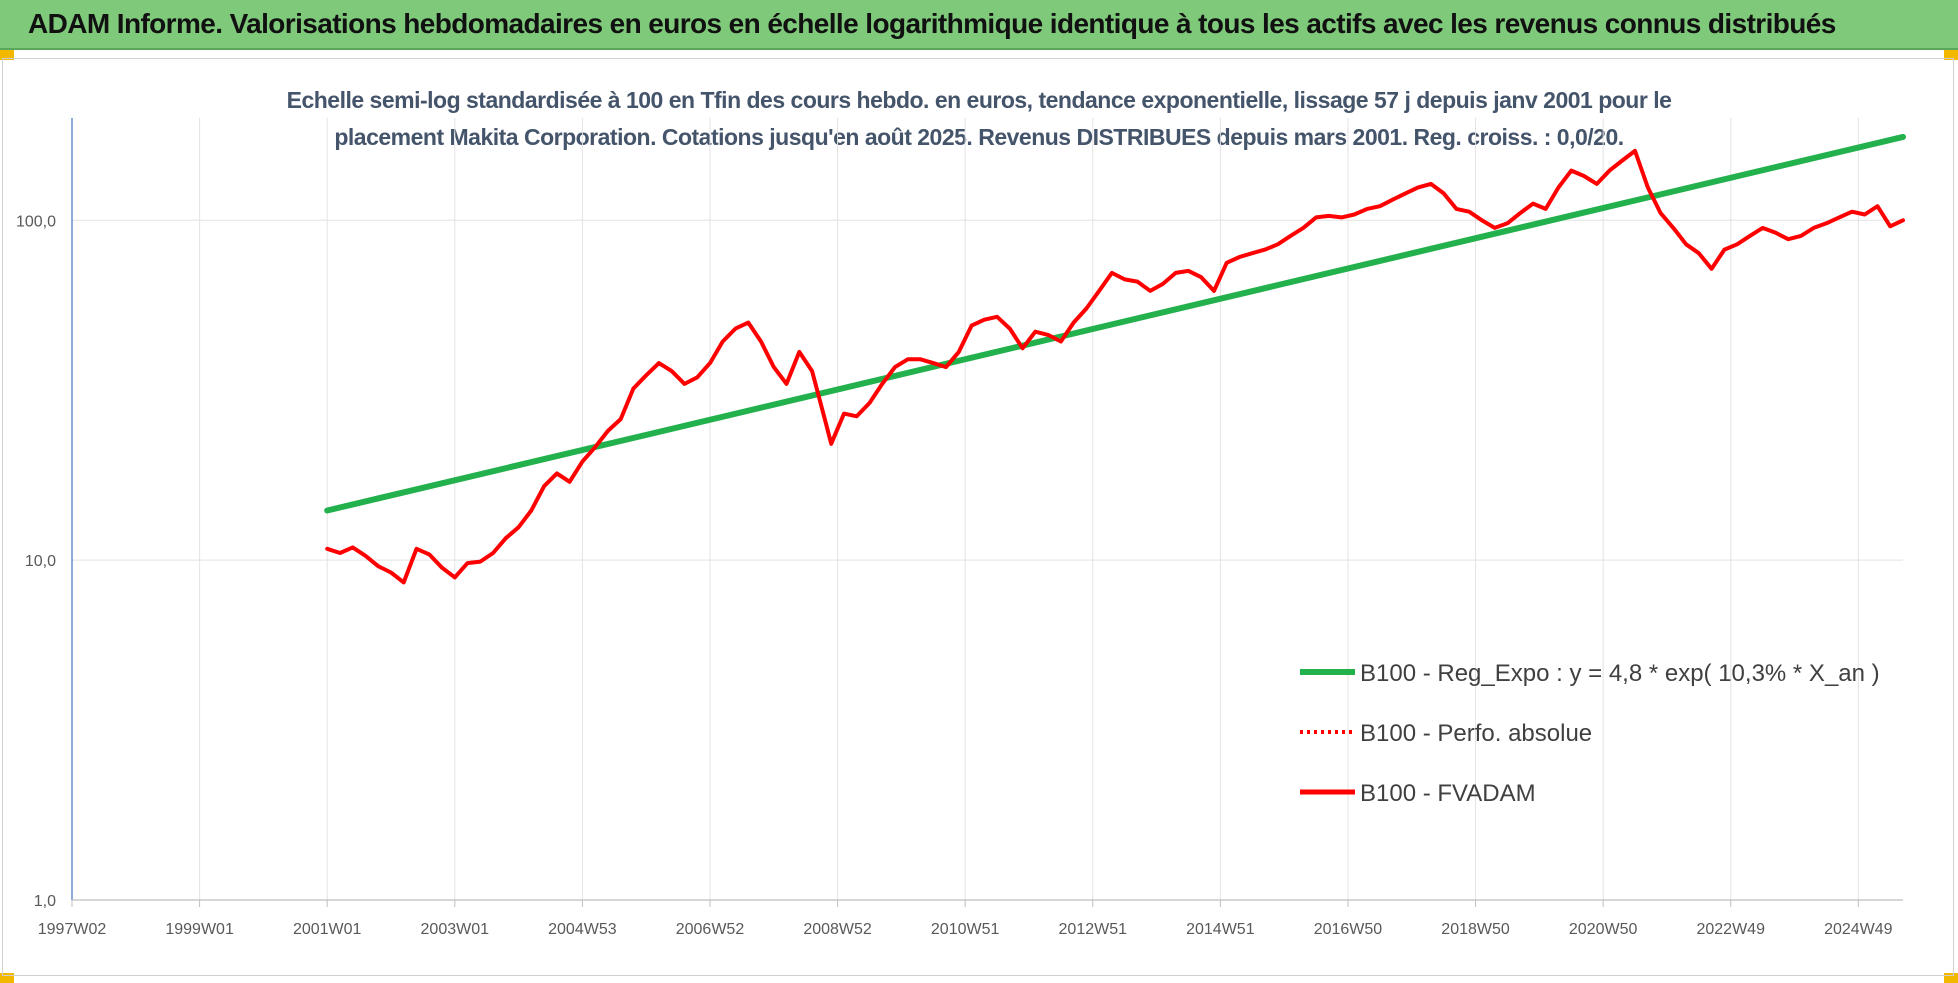  What do you see at coordinates (1348, 929) in the screenshot?
I see `x-tick-label: 2016W50` at bounding box center [1348, 929].